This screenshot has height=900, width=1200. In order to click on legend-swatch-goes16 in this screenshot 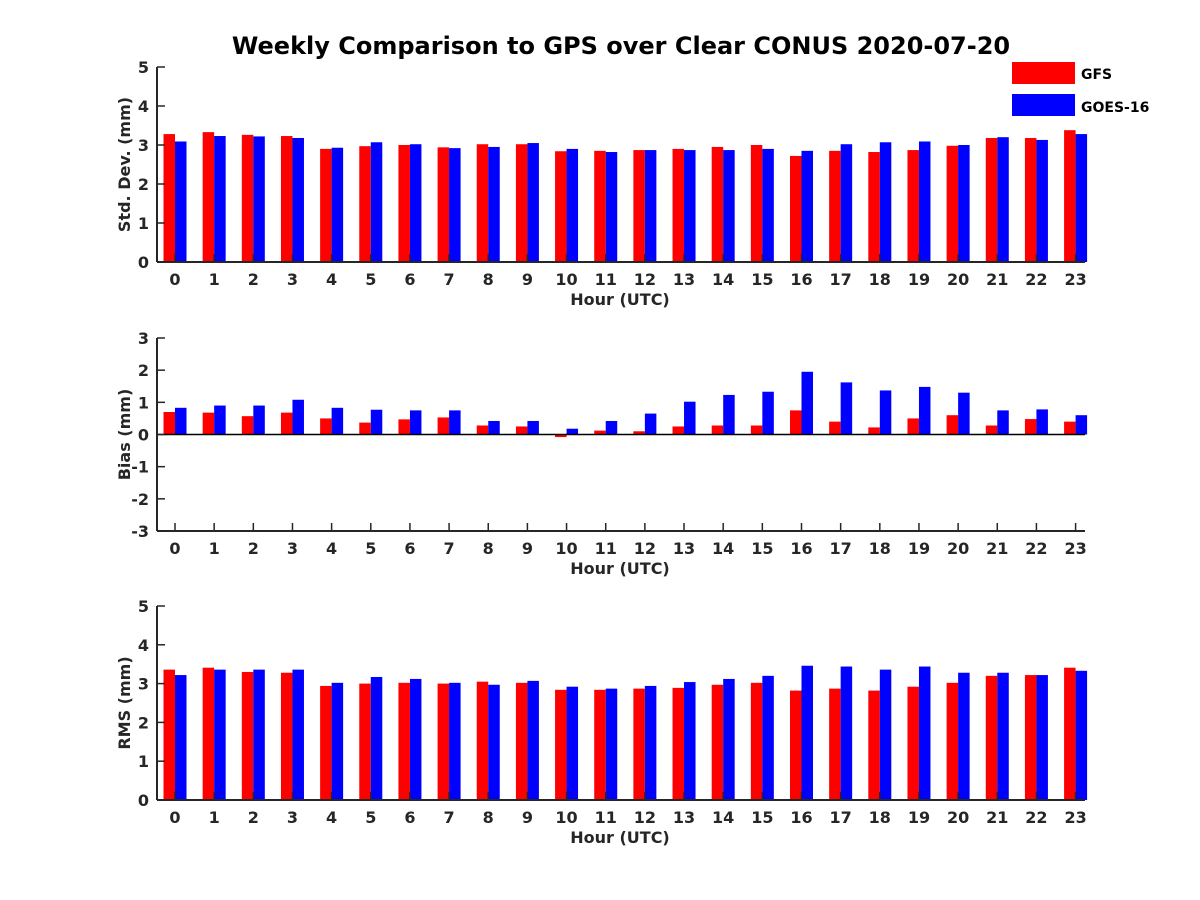, I will do `click(1043, 105)`.